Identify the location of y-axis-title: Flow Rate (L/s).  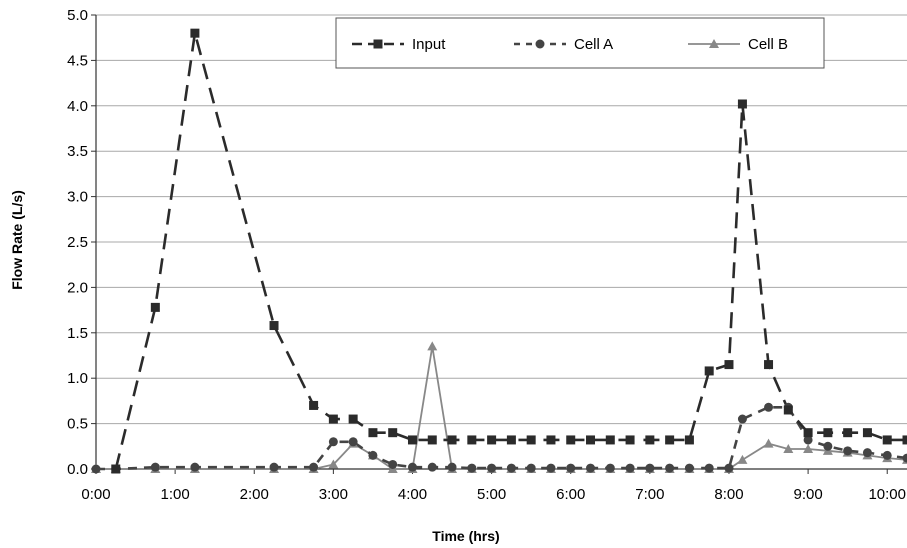
(17, 240).